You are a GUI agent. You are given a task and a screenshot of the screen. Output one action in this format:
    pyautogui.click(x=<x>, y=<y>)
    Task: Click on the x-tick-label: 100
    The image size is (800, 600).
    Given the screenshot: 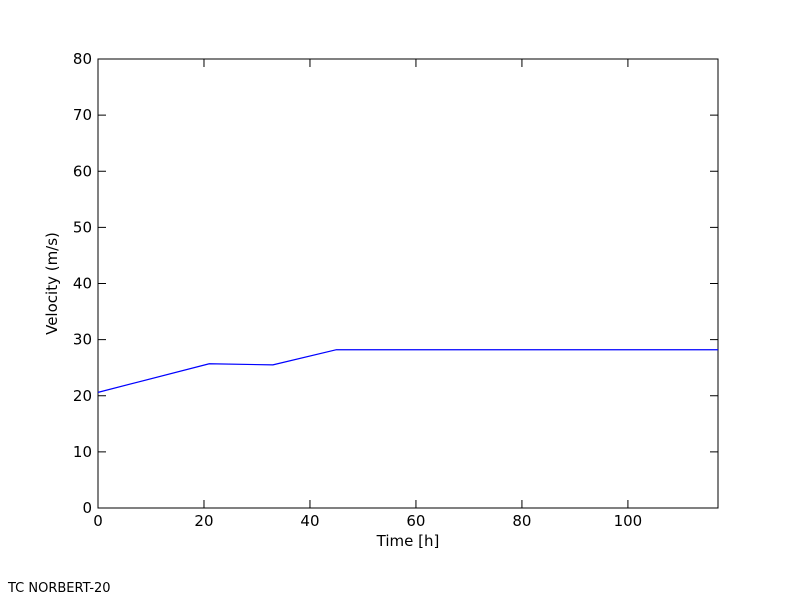 What is the action you would take?
    pyautogui.click(x=628, y=521)
    